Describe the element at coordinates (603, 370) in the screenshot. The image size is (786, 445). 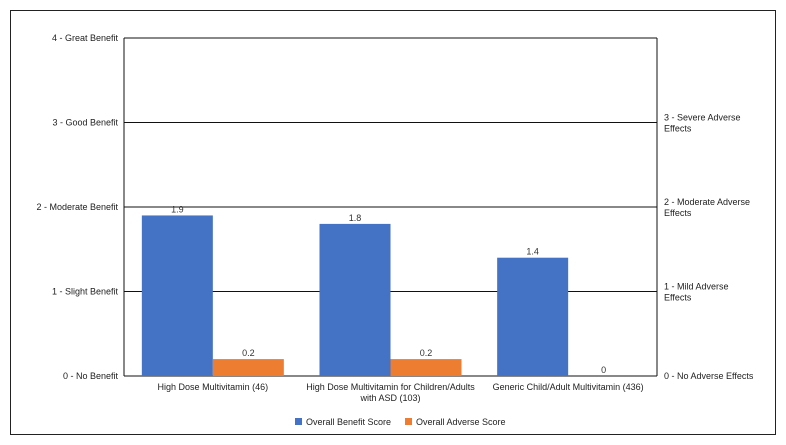
I see `data-label: 0` at that location.